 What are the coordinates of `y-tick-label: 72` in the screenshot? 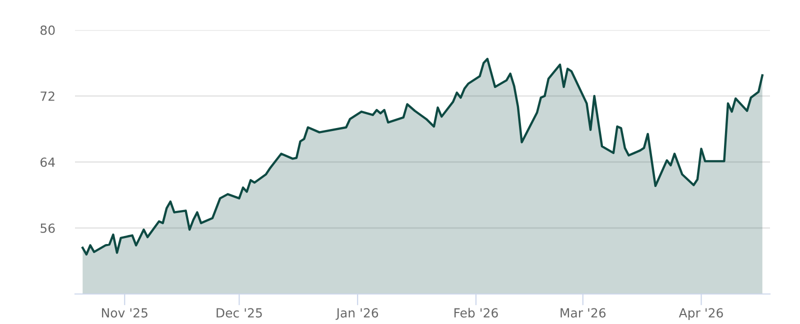 It's located at (47, 96).